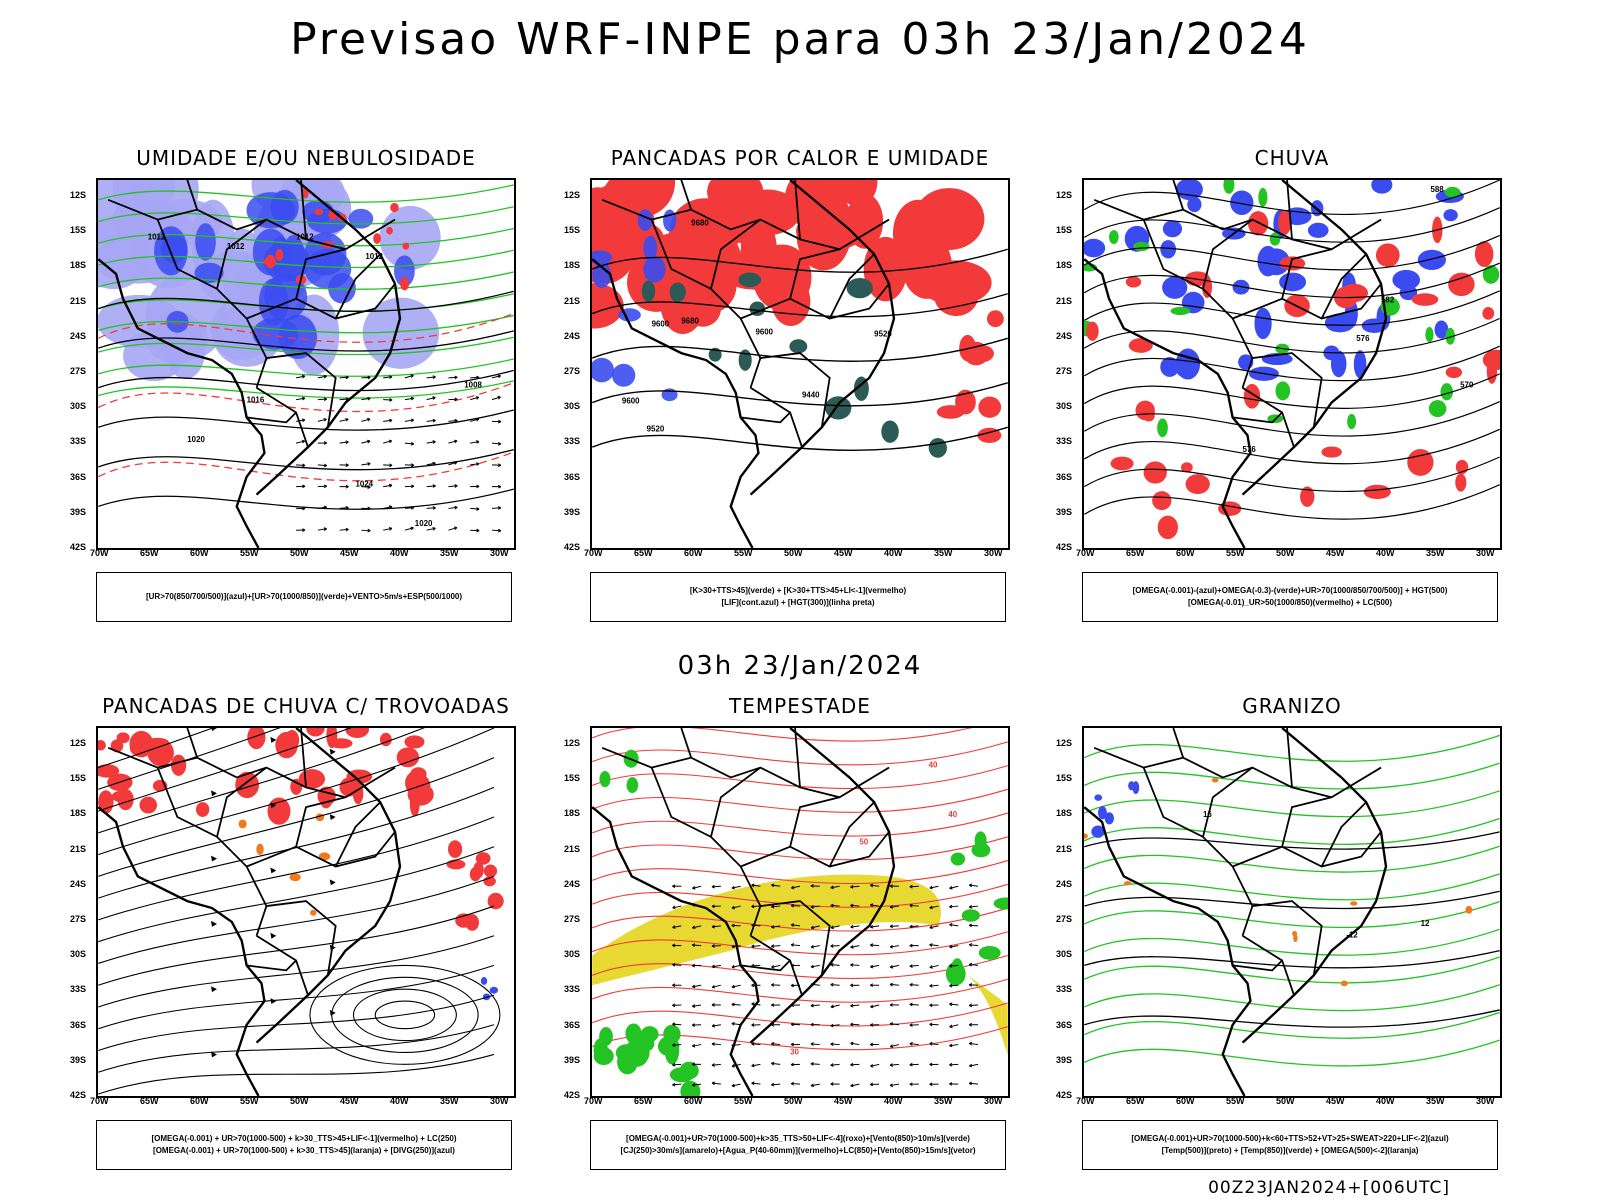 Image resolution: width=1600 pixels, height=1200 pixels. What do you see at coordinates (883, 333) in the screenshot?
I see `contour-label: 9520` at bounding box center [883, 333].